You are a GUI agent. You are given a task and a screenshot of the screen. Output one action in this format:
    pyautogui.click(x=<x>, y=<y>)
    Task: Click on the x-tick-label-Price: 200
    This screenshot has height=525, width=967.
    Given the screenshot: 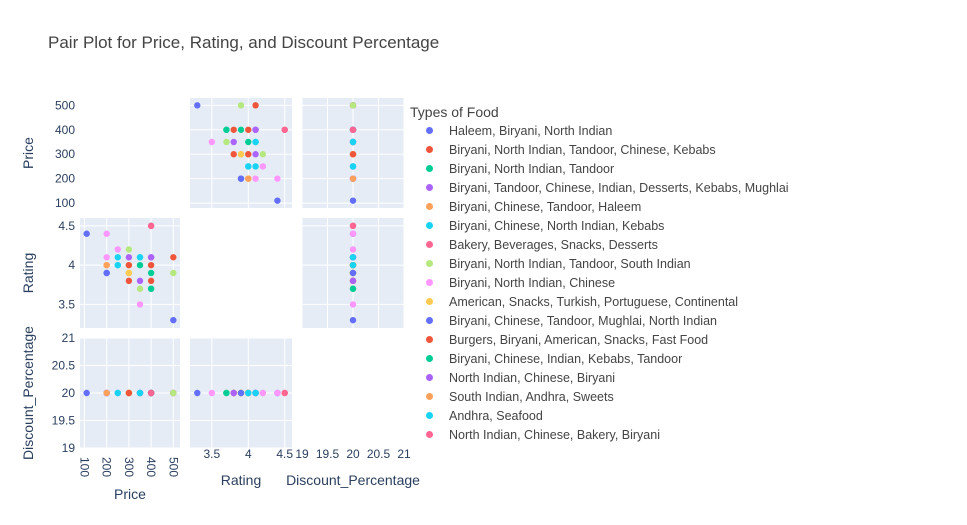 What is the action you would take?
    pyautogui.click(x=107, y=467)
    